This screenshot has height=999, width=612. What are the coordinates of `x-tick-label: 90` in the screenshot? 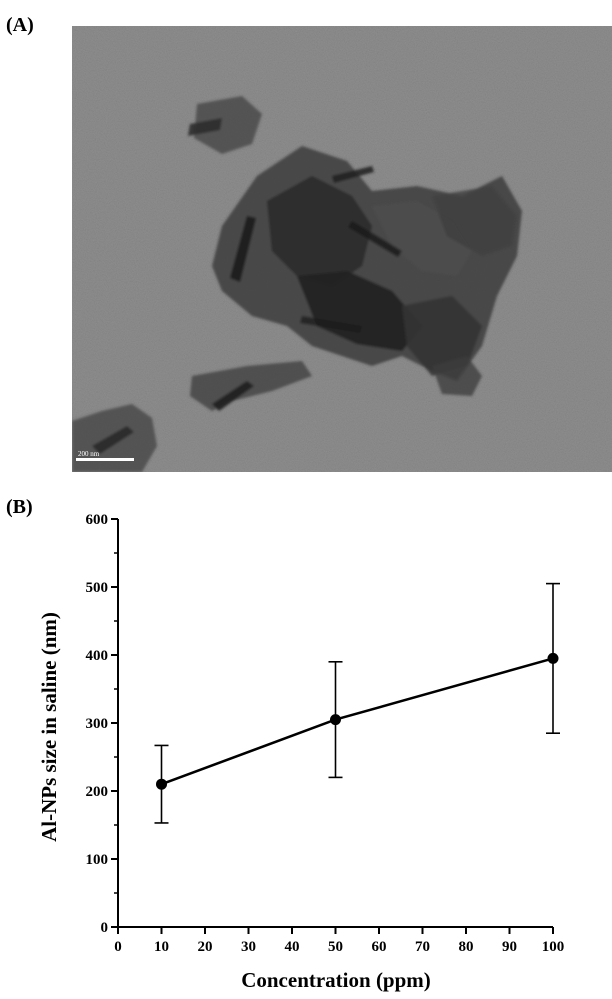 It's located at (509, 947).